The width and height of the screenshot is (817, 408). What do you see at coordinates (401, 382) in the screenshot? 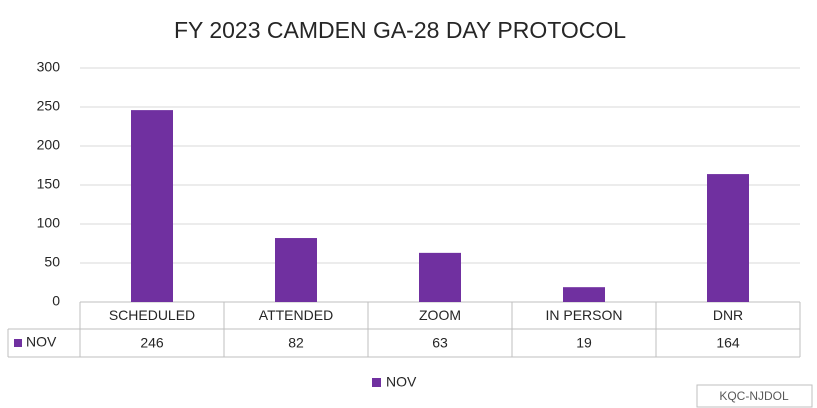
I see `legend-label: NOV` at bounding box center [401, 382].